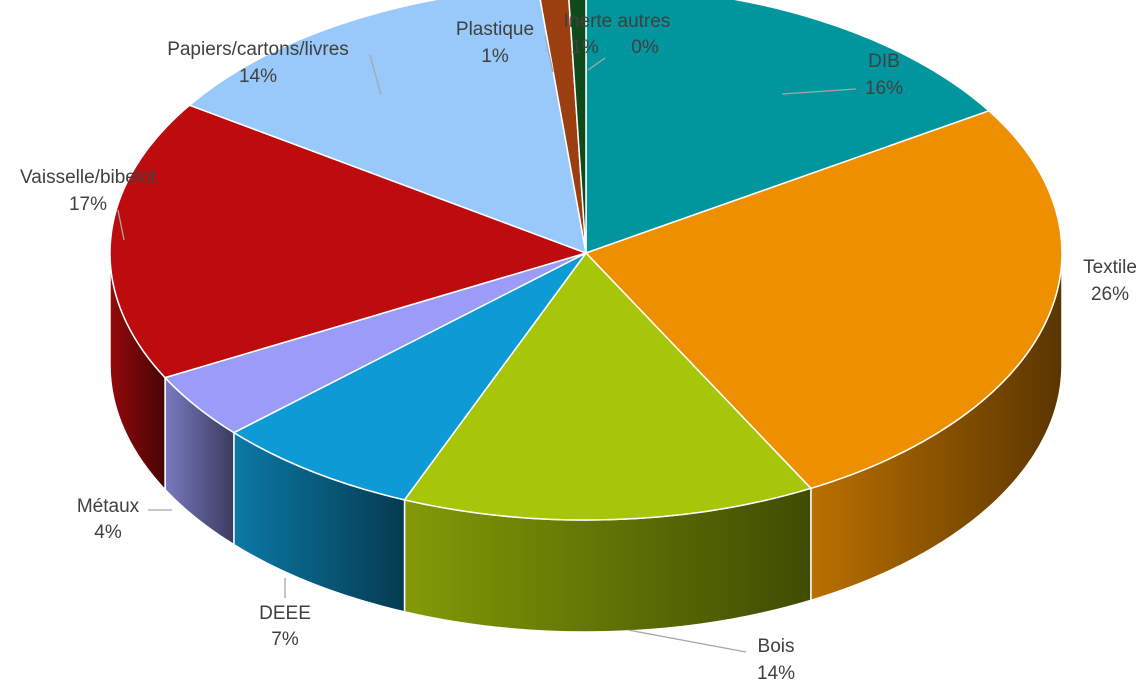 Image resolution: width=1144 pixels, height=682 pixels. What do you see at coordinates (495, 29) in the screenshot?
I see `slice-name-label: Plastique` at bounding box center [495, 29].